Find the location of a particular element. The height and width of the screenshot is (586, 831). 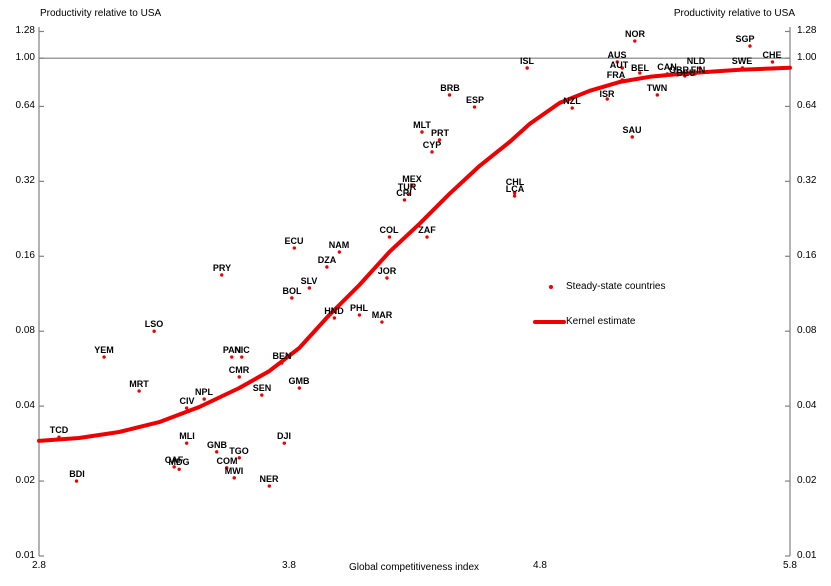

country-label-ESP: ESP is located at coordinates (474, 100).